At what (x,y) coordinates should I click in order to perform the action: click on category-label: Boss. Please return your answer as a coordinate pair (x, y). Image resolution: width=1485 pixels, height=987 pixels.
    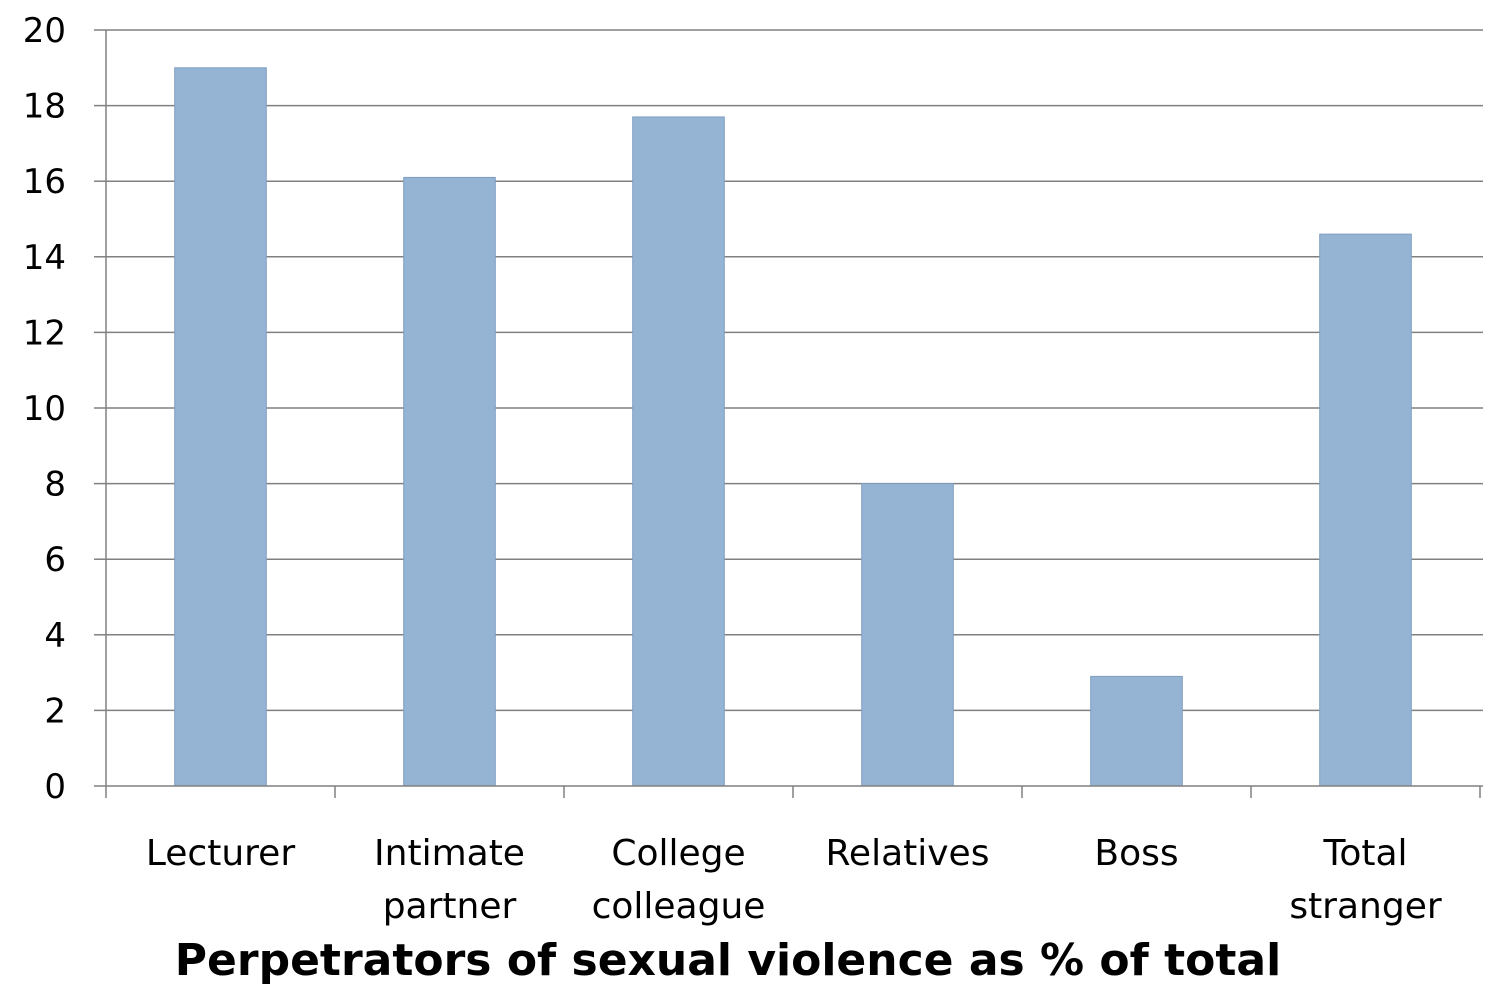
    Looking at the image, I should click on (1136, 853).